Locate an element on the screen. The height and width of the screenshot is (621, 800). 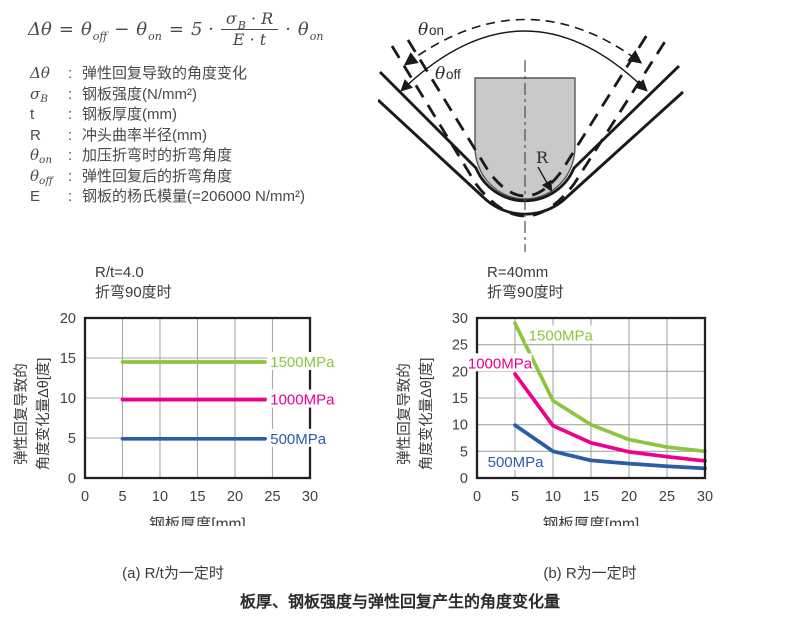
definition-row: t : 钢板厚度(mm) is located at coordinates (103, 114).